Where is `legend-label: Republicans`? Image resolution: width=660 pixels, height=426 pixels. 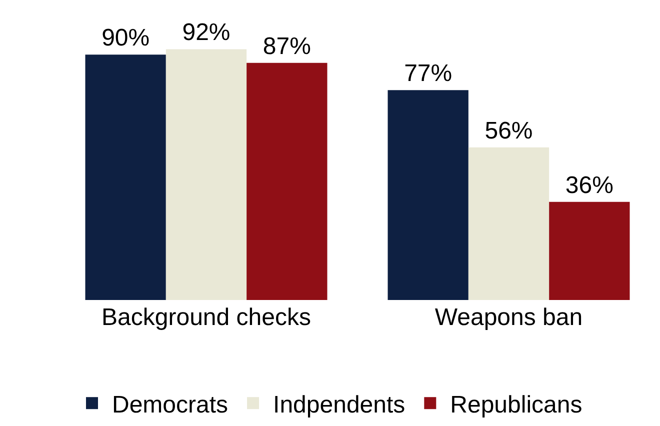
legend-label: Republicans is located at coordinates (516, 404).